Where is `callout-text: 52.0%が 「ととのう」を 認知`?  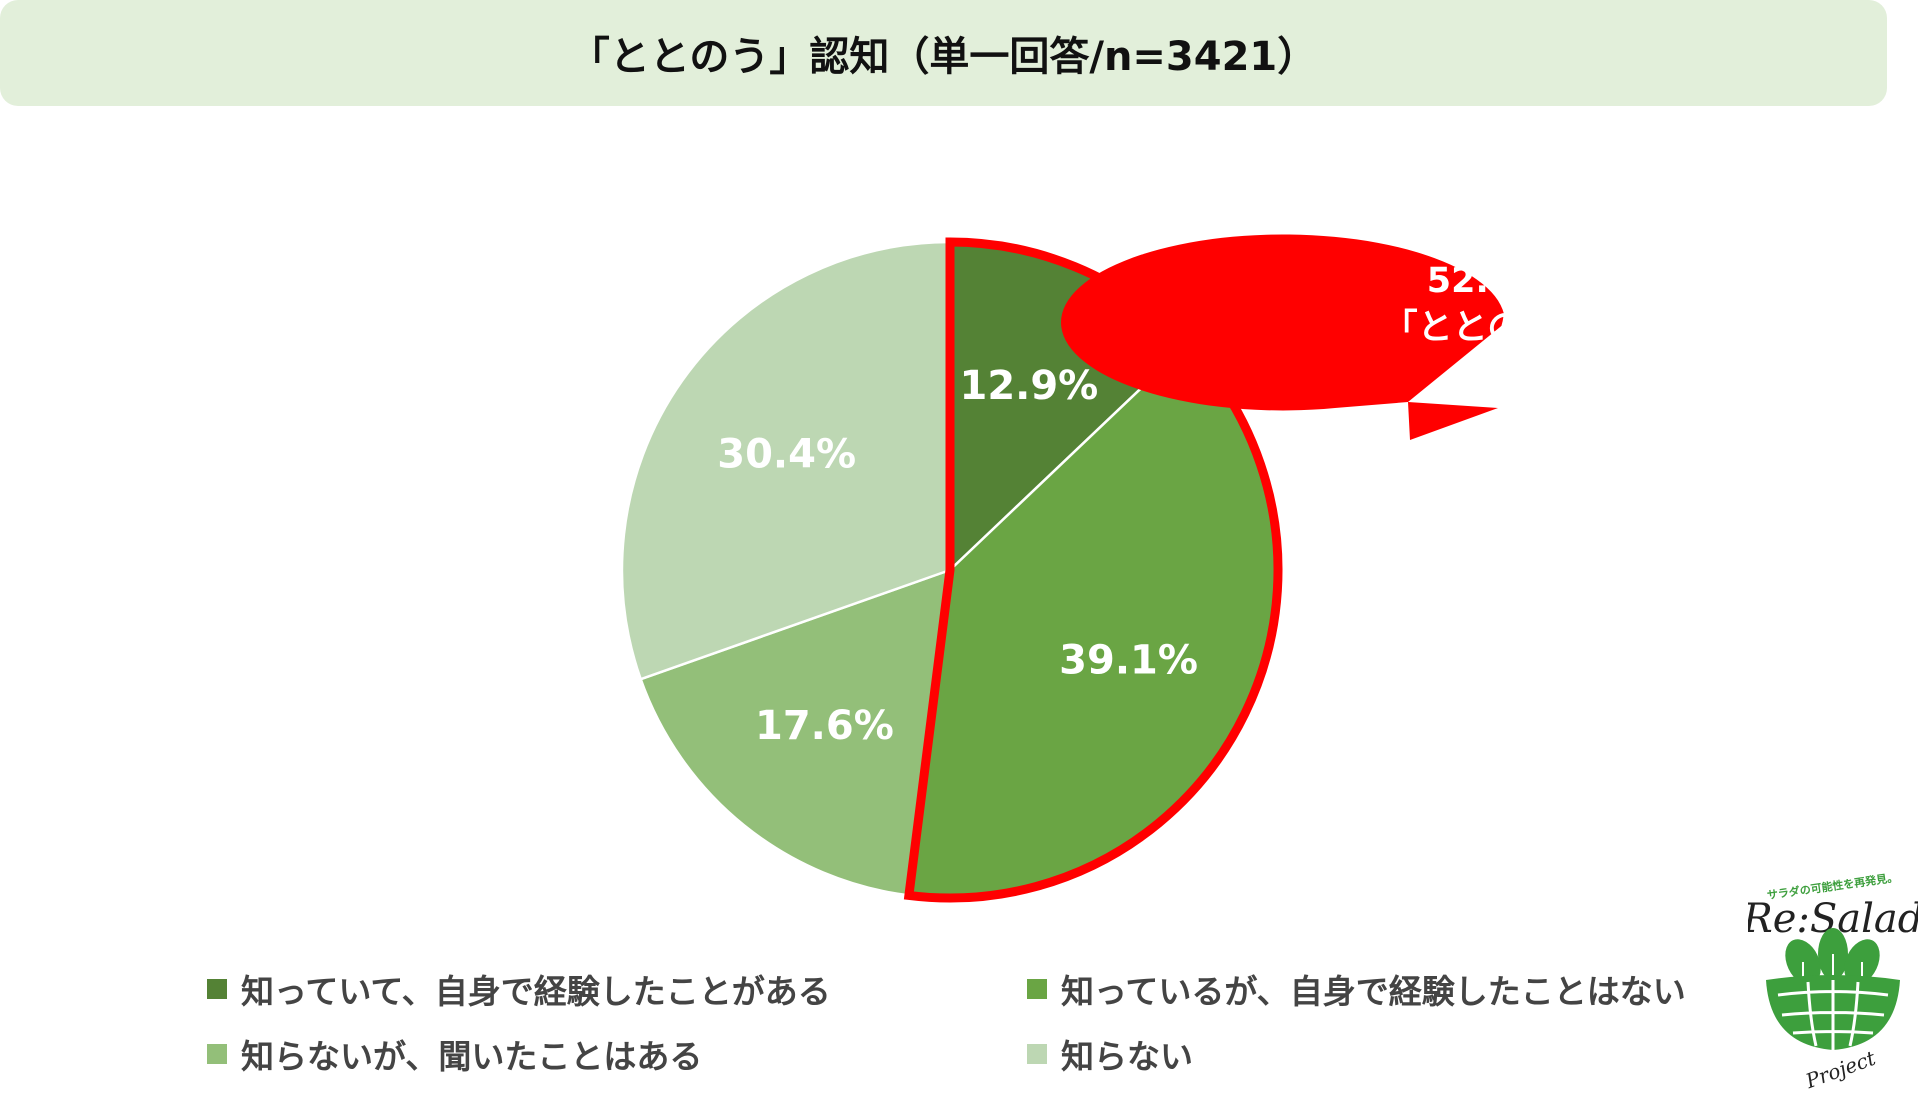
callout-text: 52.0%が 「ととのう」を 認知 is located at coordinates (1505, 328).